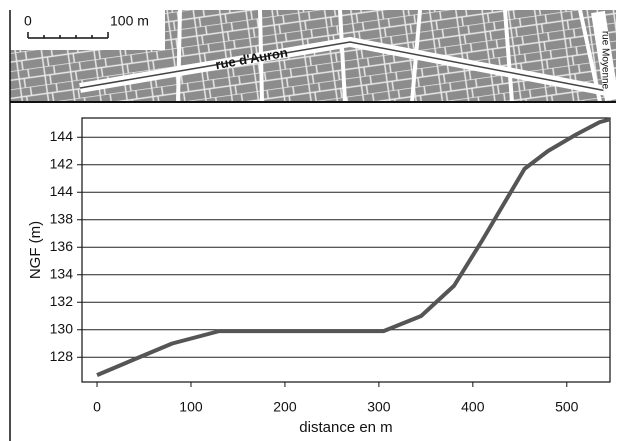  What do you see at coordinates (346, 67) in the screenshot?
I see `main-street-edge` at bounding box center [346, 67].